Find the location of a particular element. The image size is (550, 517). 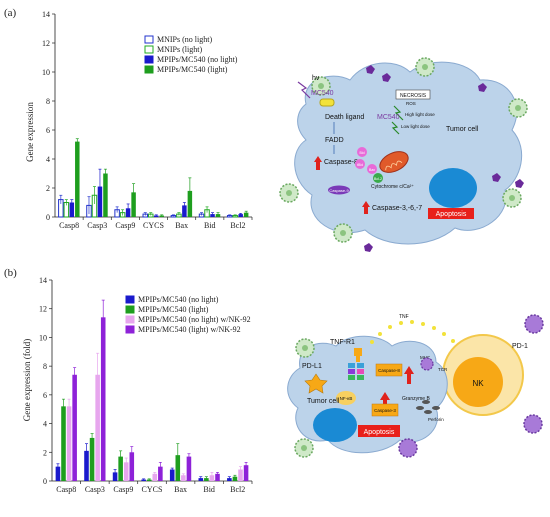

tbid-bubble is located at coordinates (360, 164).